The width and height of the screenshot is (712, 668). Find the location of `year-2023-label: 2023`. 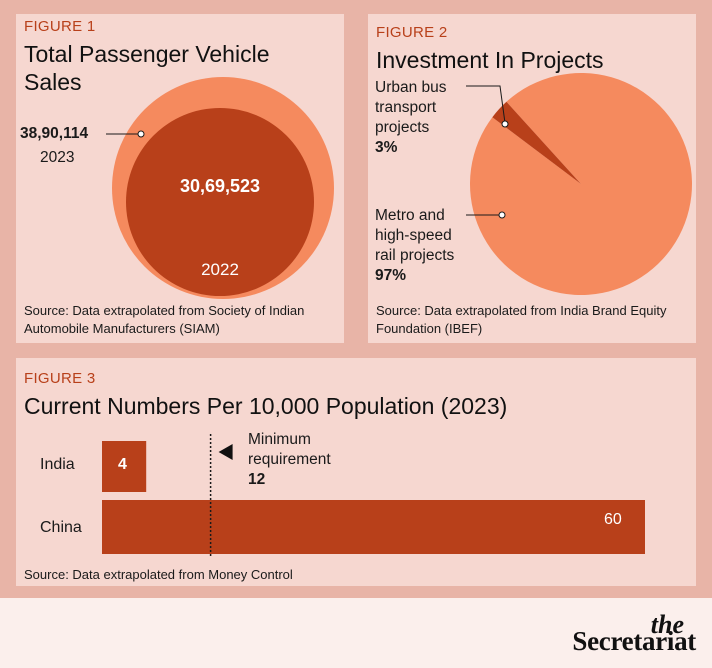

year-2023-label: 2023 is located at coordinates (57, 157).